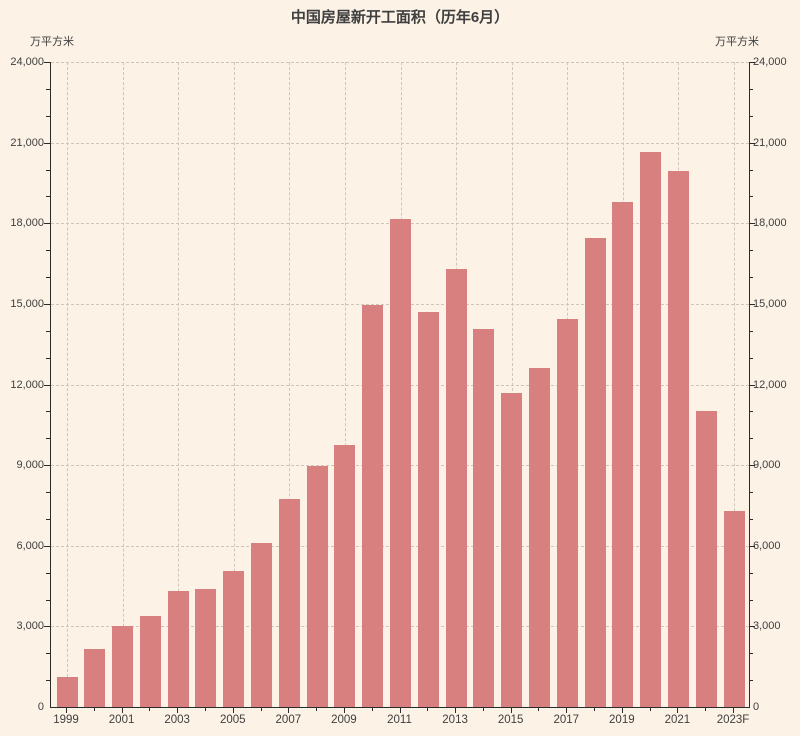 This screenshot has width=800, height=736. I want to click on x-axis-label: 2003, so click(177, 720).